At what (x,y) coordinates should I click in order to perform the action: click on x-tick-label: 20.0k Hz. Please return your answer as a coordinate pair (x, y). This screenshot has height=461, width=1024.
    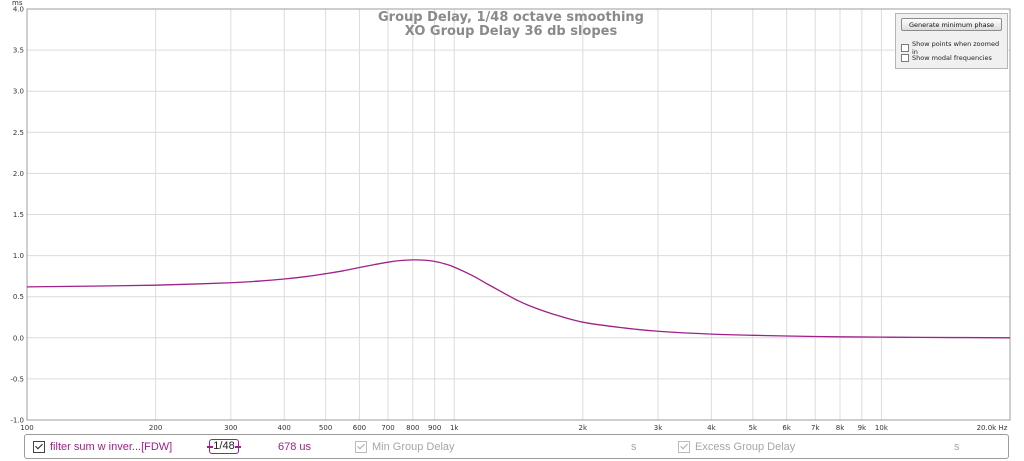
    Looking at the image, I should click on (992, 428).